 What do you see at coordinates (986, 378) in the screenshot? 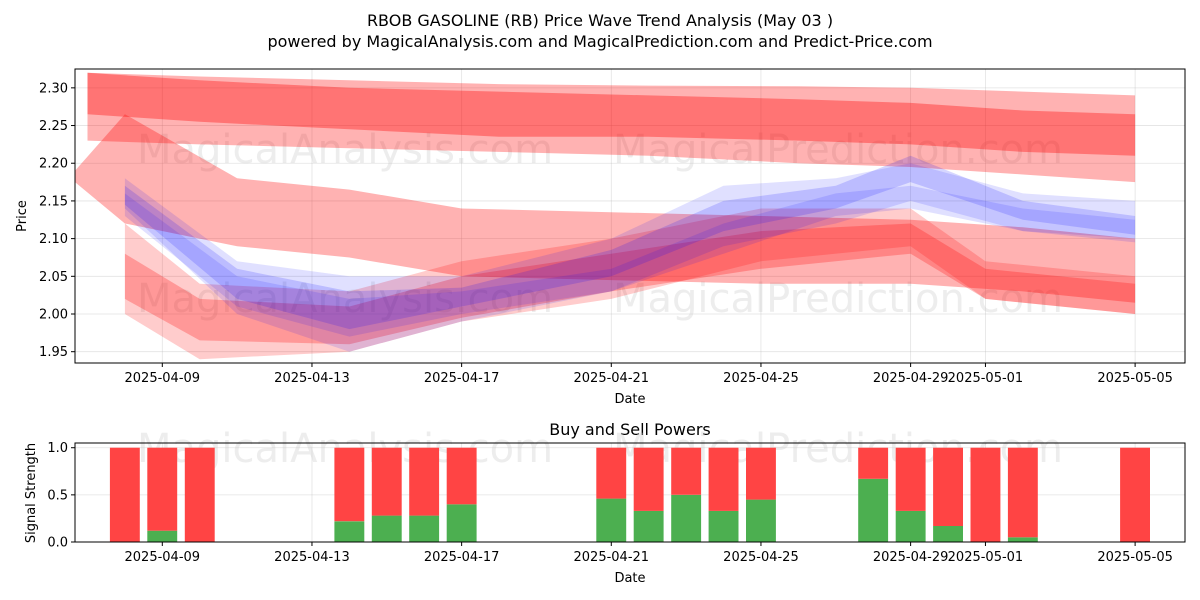
I see `price-x-tick-label: 2025-05-01` at bounding box center [986, 378].